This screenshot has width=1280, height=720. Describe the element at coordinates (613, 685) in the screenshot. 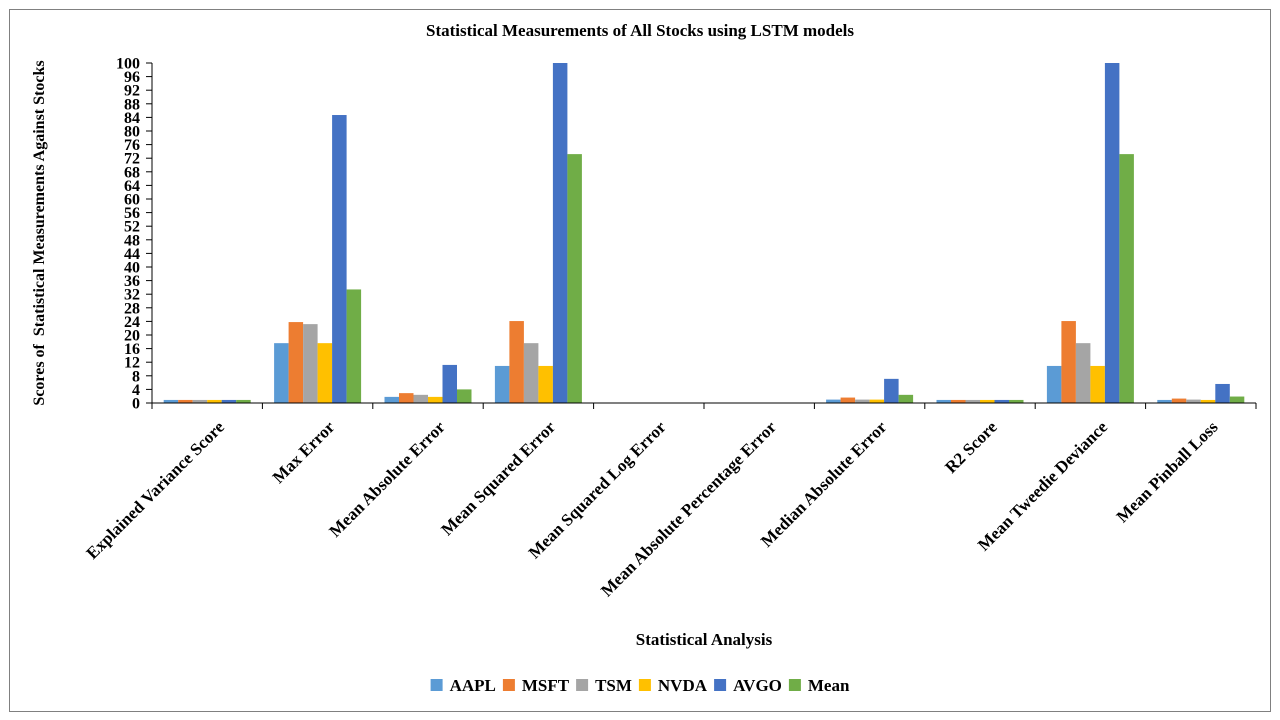

I see `legend-label-tsm: TSM` at that location.